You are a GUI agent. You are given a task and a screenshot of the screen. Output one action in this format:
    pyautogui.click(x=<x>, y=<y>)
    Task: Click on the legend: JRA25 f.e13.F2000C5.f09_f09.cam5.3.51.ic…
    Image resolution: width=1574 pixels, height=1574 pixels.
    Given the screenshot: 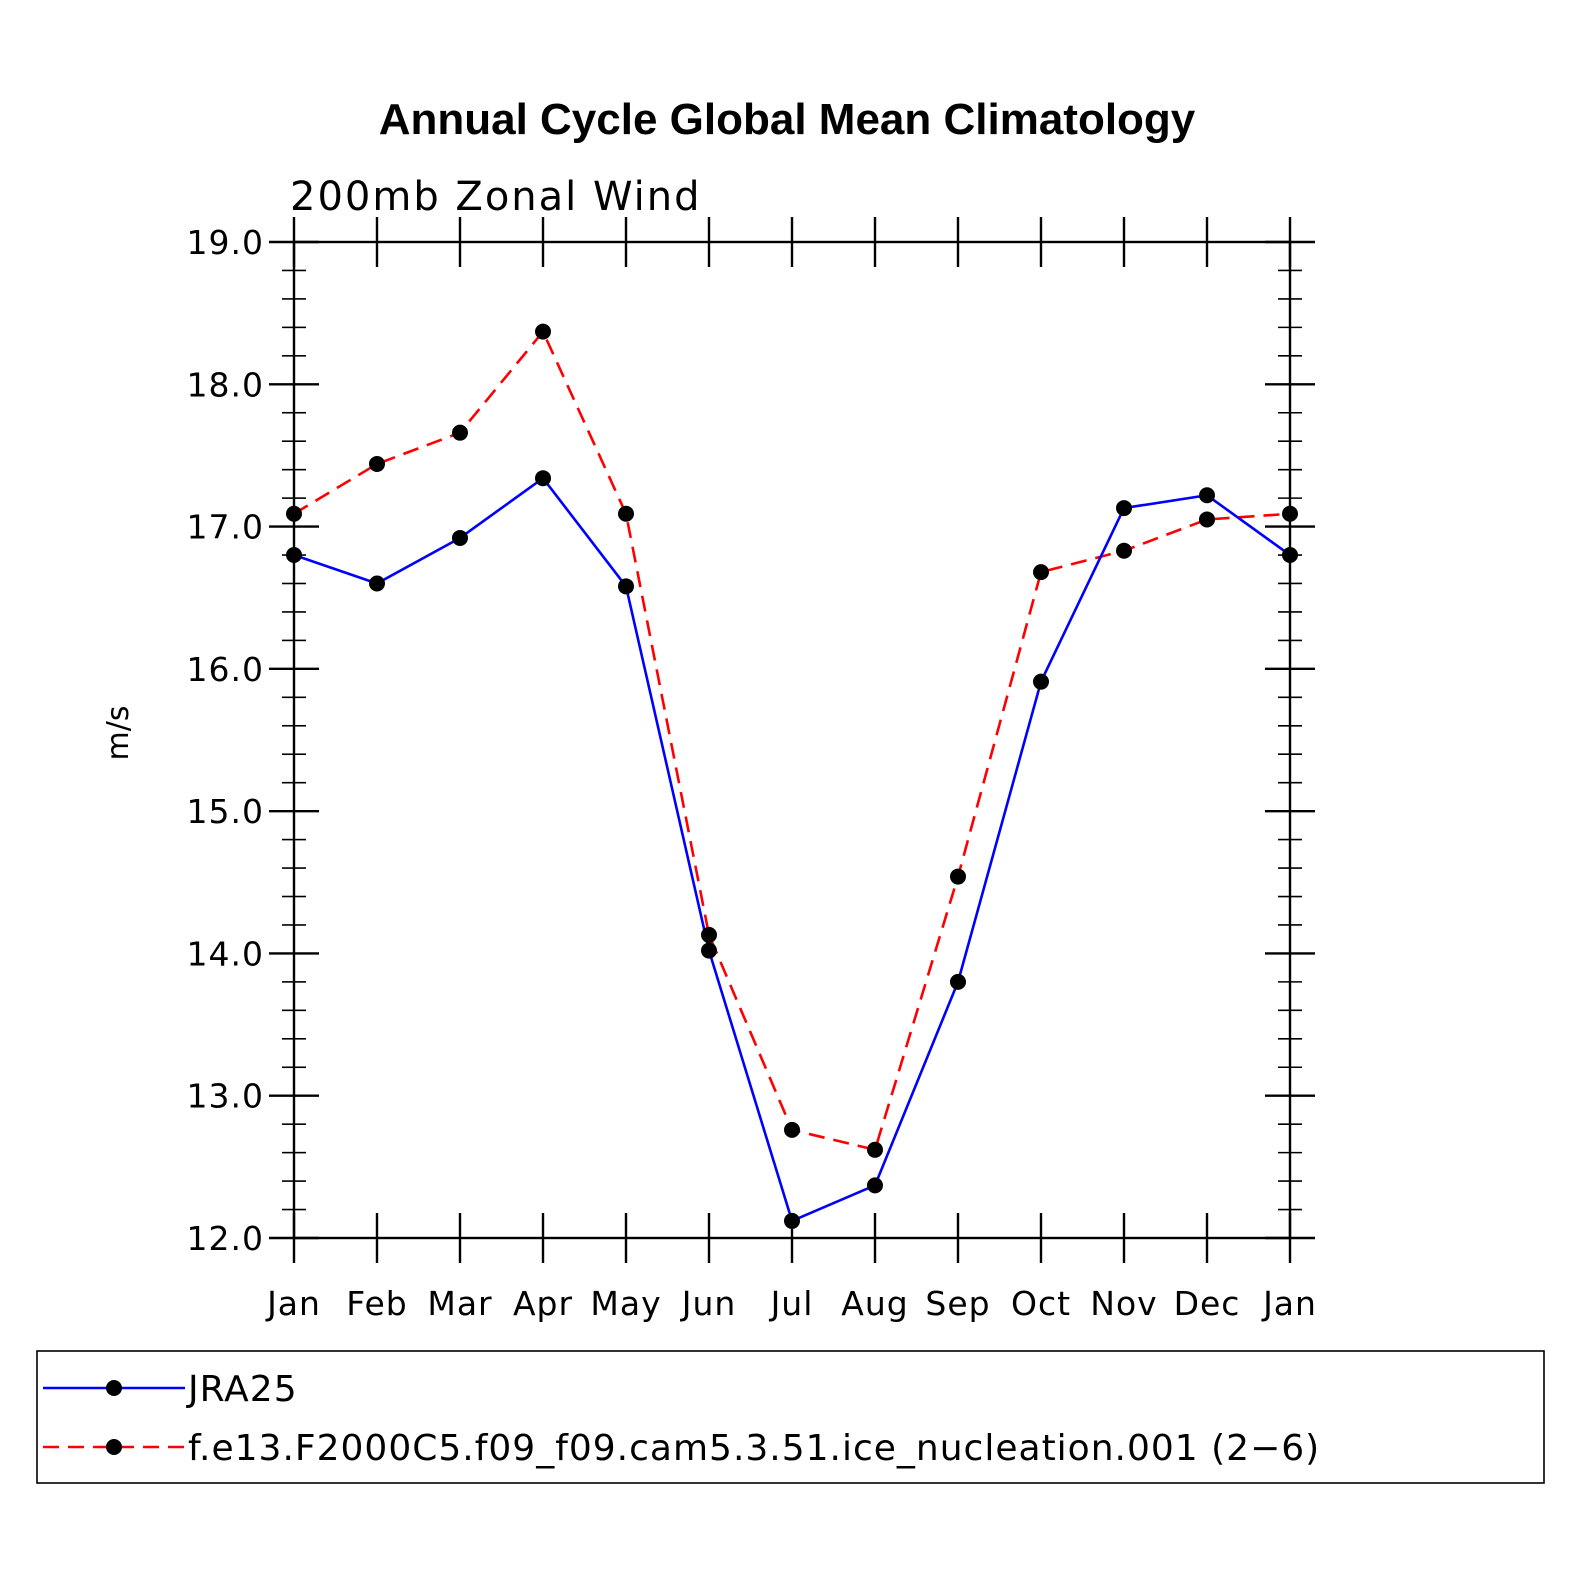 What is the action you would take?
    pyautogui.click(x=790, y=1417)
    